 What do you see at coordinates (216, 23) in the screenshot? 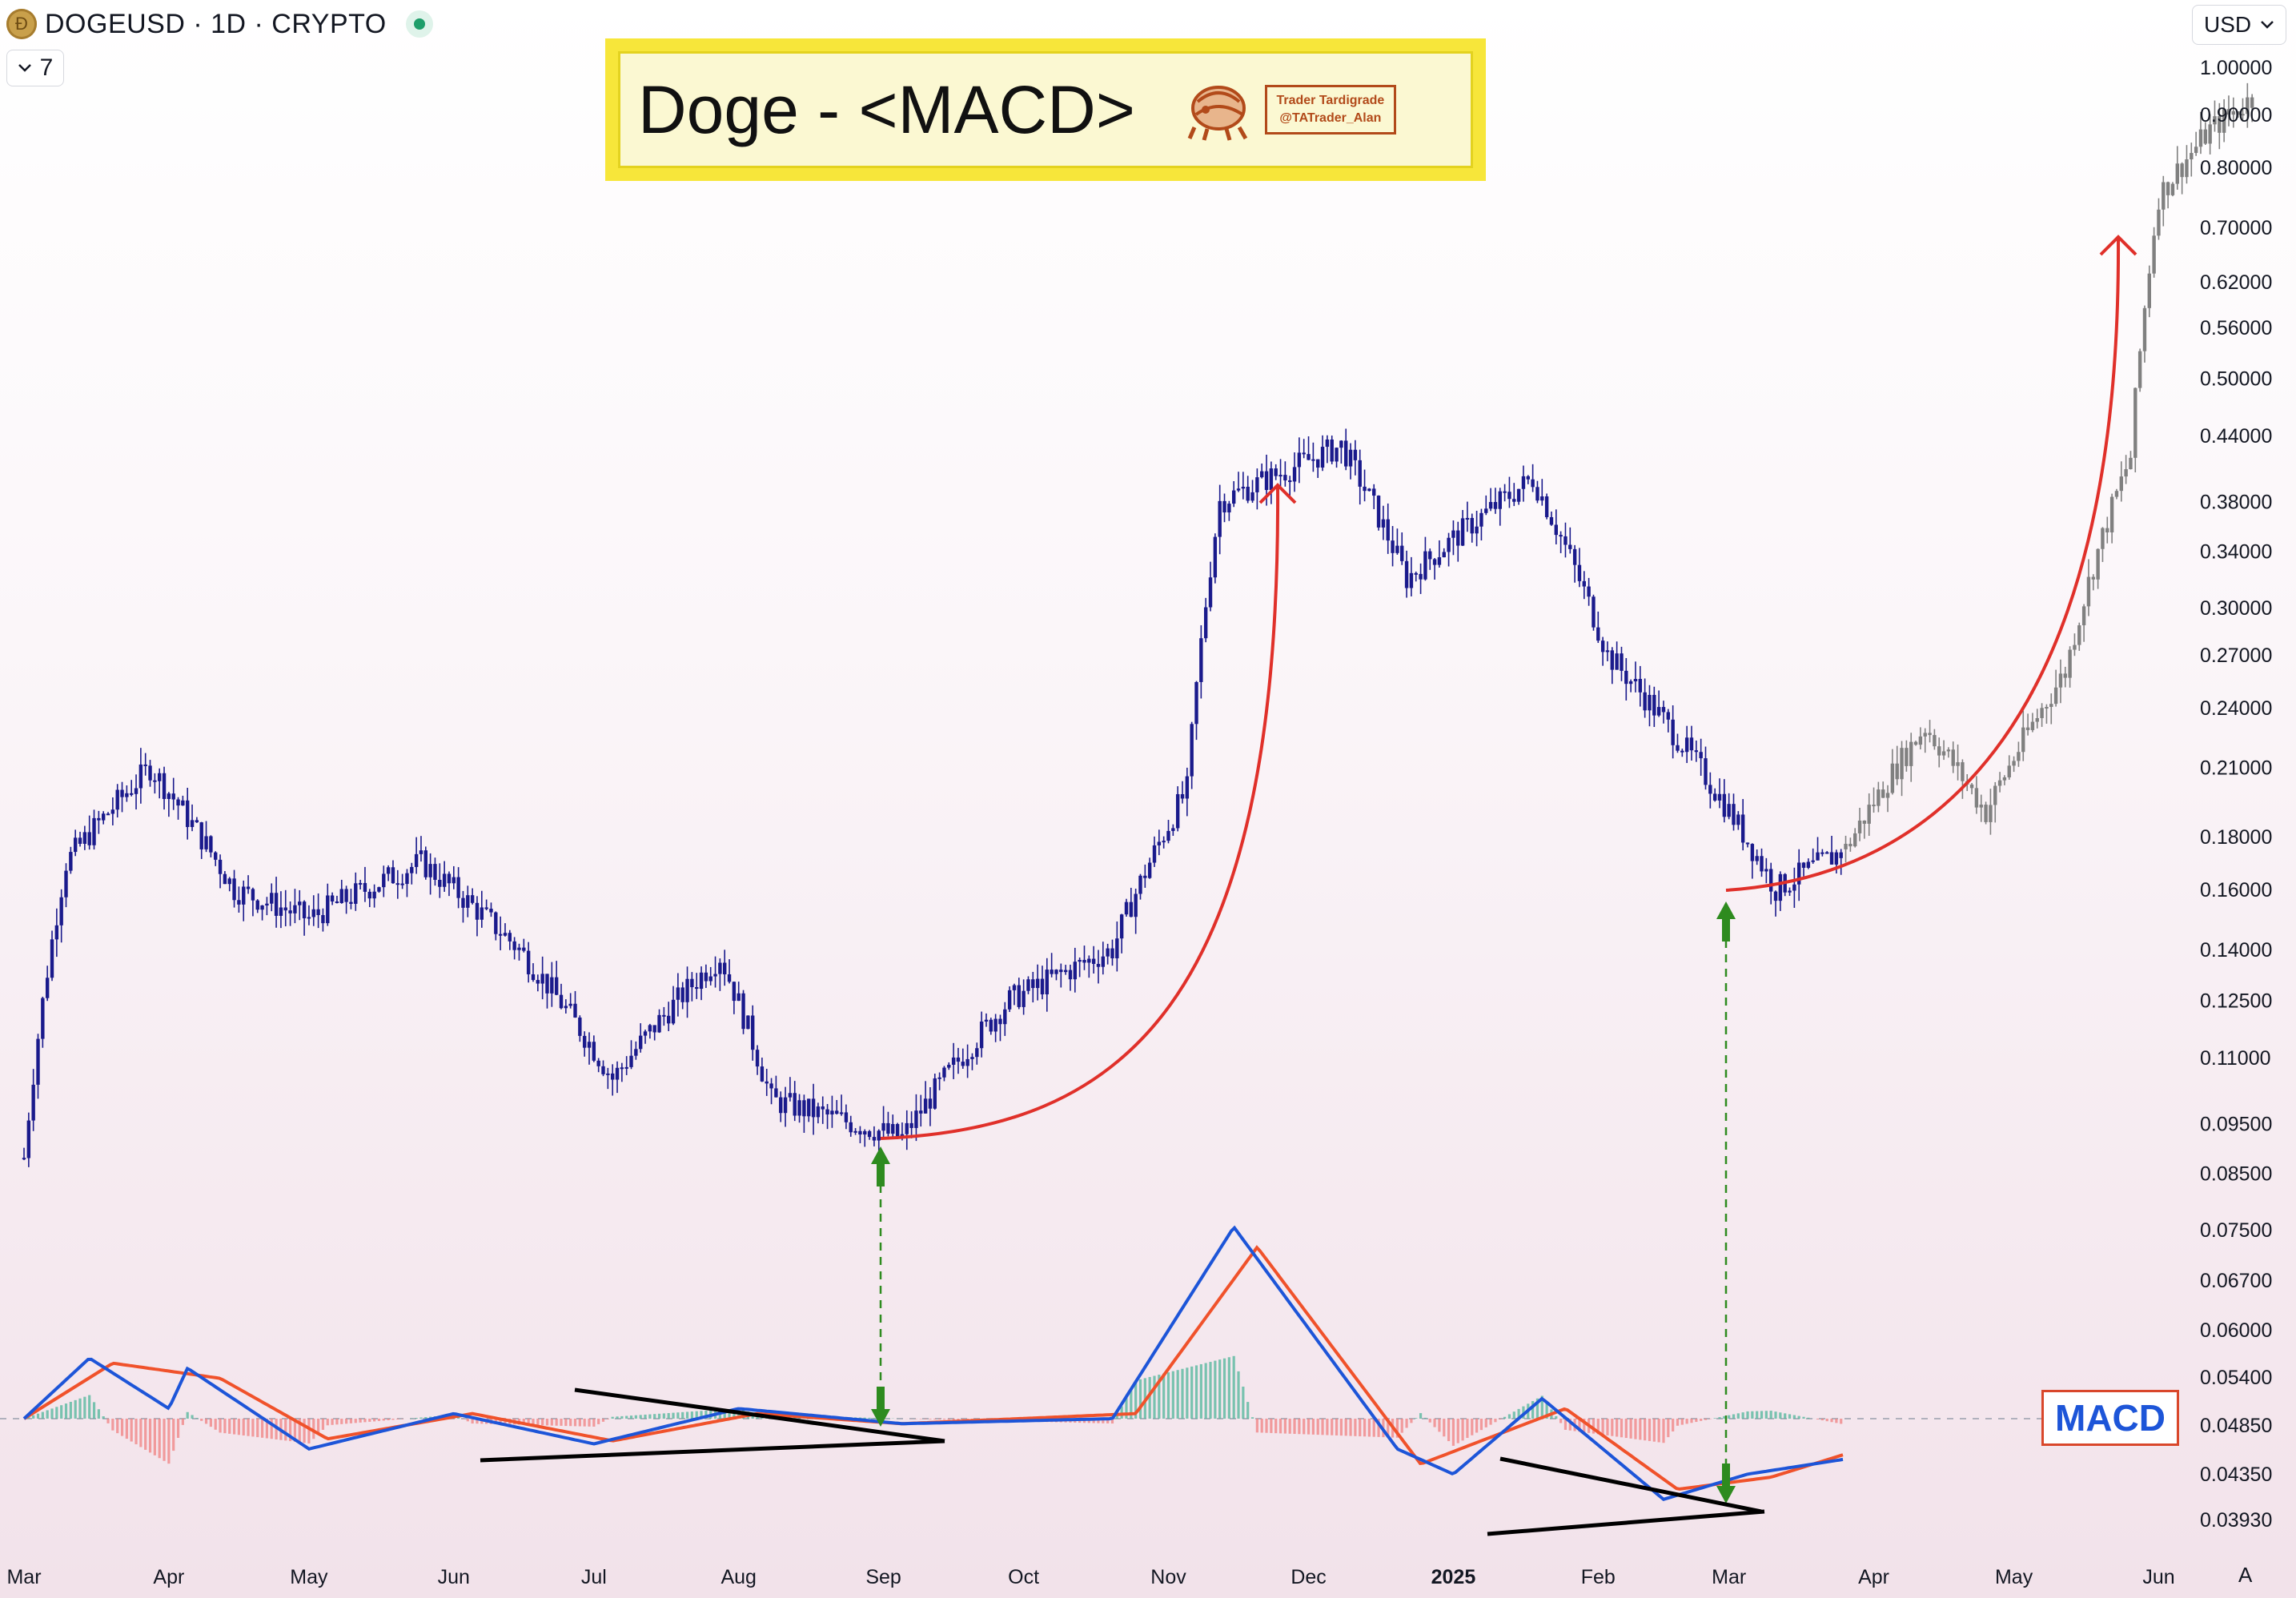
I see `symbol-title: DOGEUSD · 1D · CRYPTO` at bounding box center [216, 23].